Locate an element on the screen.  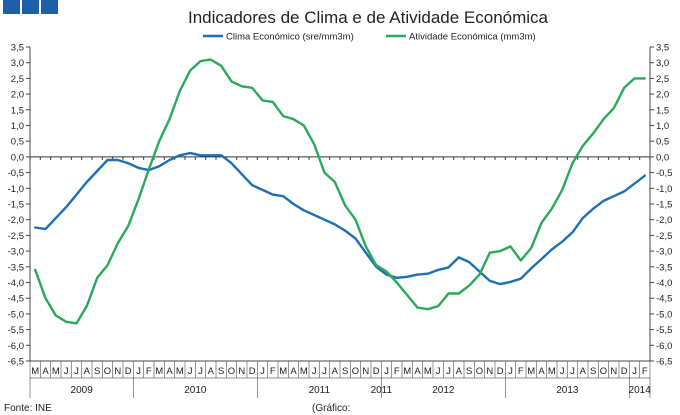
y-tick-label-left: -6,0 is located at coordinates (16, 346).